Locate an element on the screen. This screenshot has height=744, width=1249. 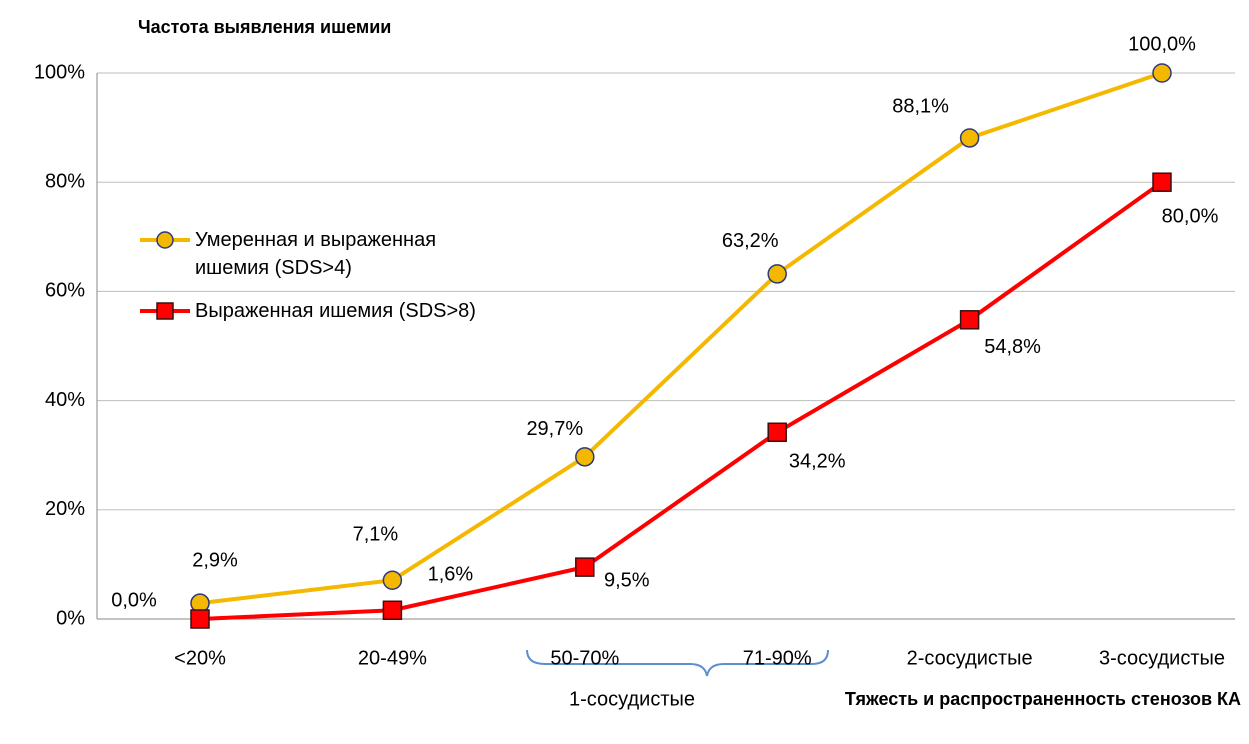
data-label: 100,0% is located at coordinates (1162, 44).